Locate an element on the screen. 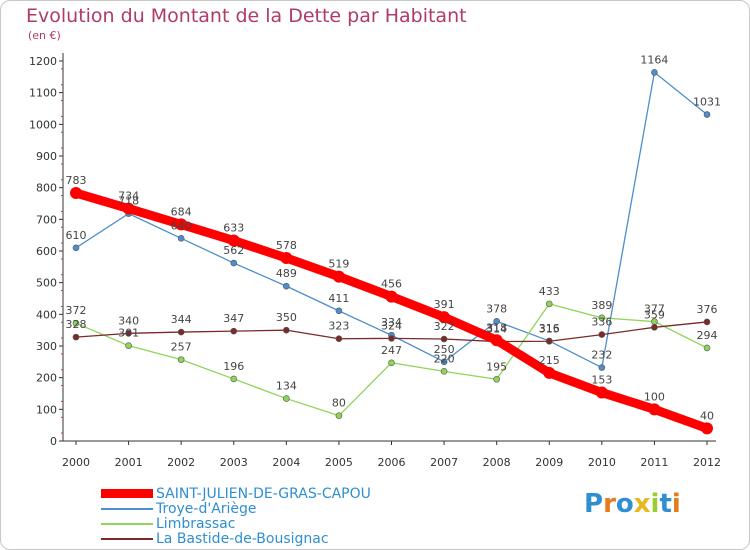 The image size is (750, 550). data-label: 315 is located at coordinates (549, 328).